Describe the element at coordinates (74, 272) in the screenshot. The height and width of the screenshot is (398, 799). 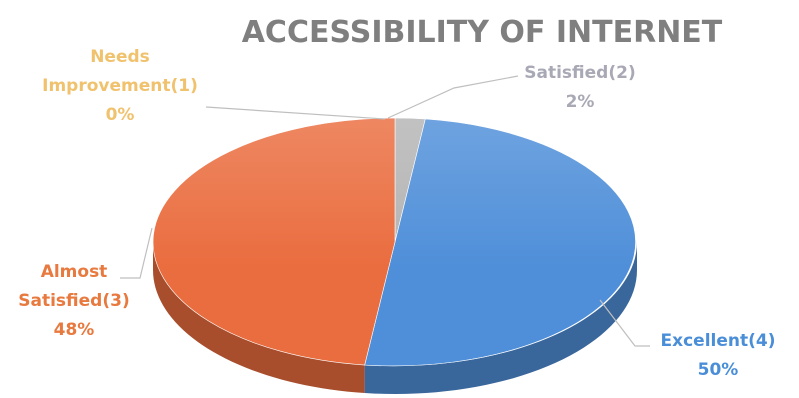
I see `slice-name-almost-satisfied: Almost` at that location.